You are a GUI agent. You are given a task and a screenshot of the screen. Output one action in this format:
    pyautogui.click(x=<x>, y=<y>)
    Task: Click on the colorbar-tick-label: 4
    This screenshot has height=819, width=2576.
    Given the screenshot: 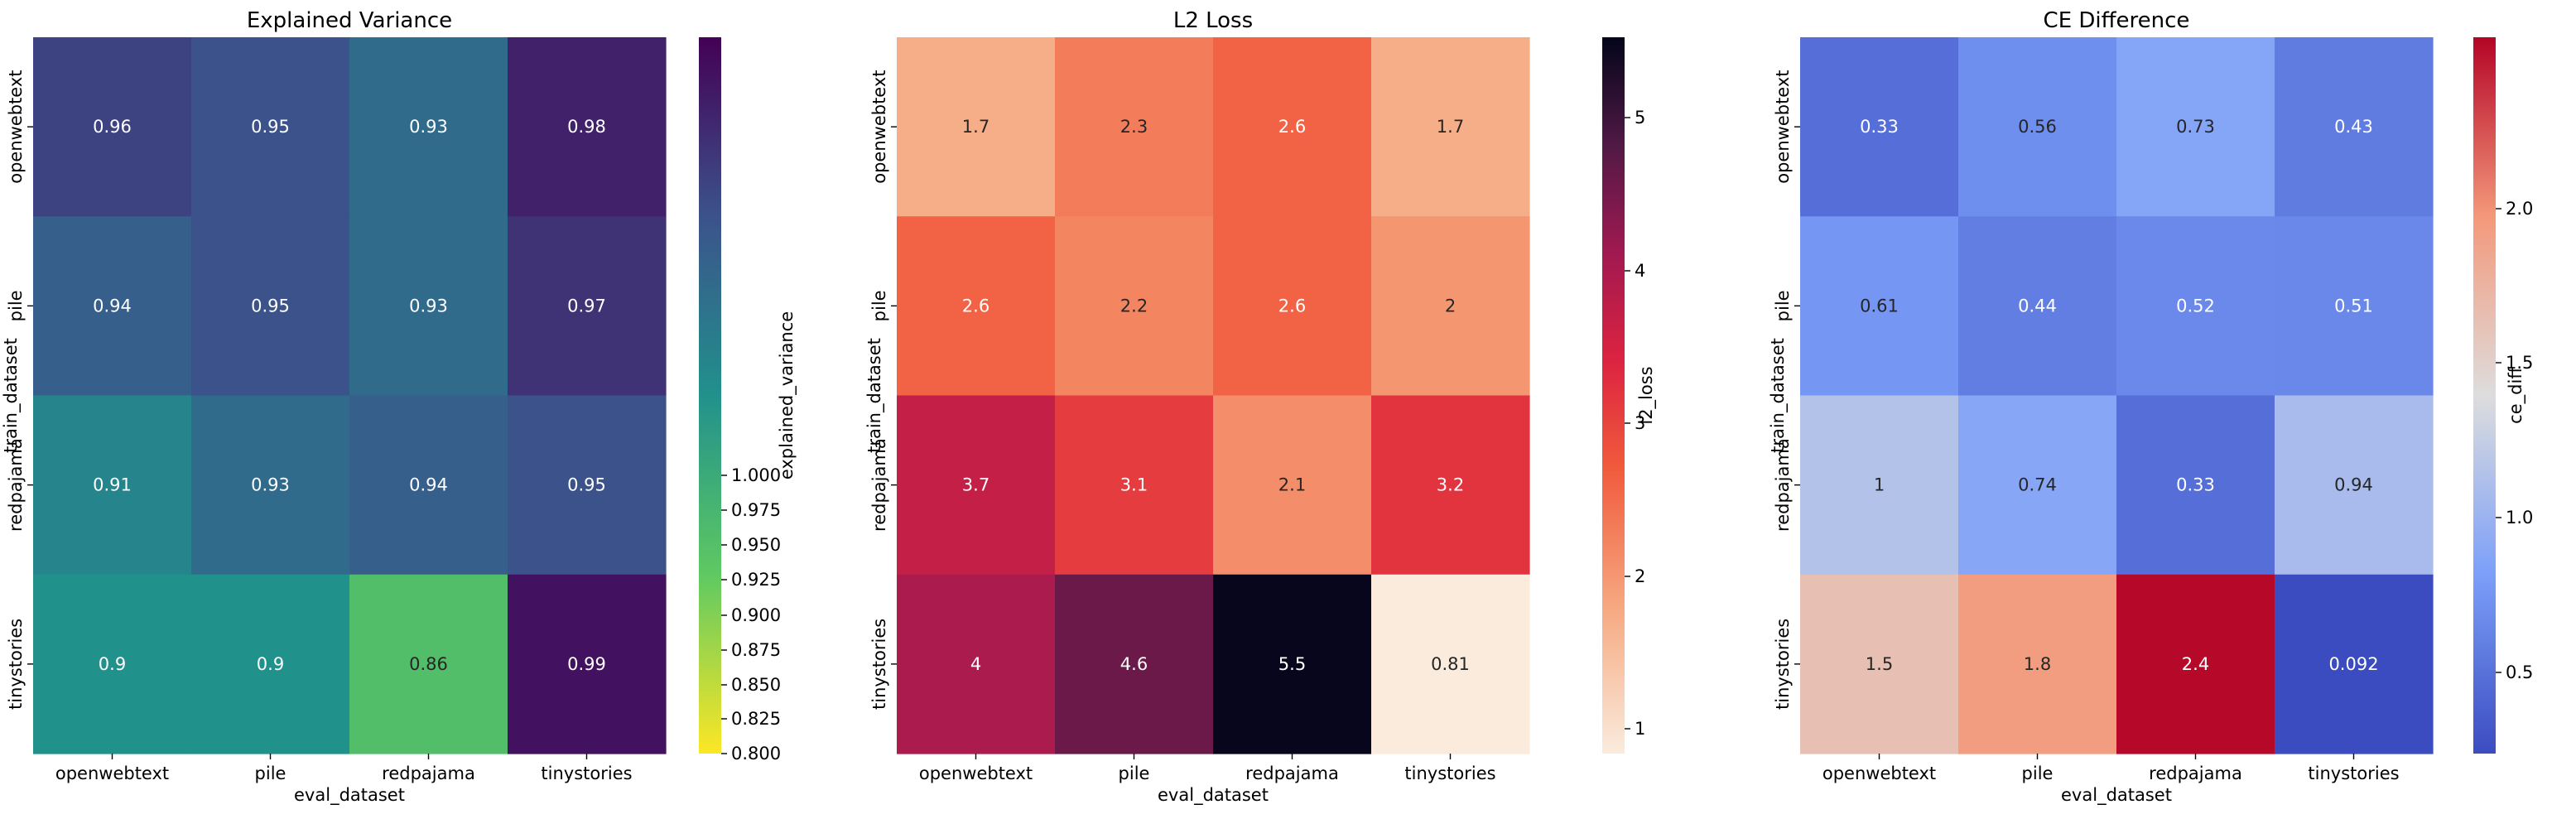 What is the action you would take?
    pyautogui.click(x=1640, y=271)
    